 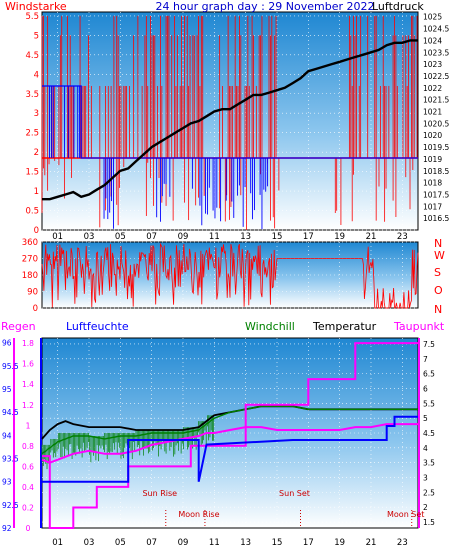 What do you see at coordinates (429, 463) in the screenshot?
I see `temp-tick-label: 3.5` at bounding box center [429, 463].